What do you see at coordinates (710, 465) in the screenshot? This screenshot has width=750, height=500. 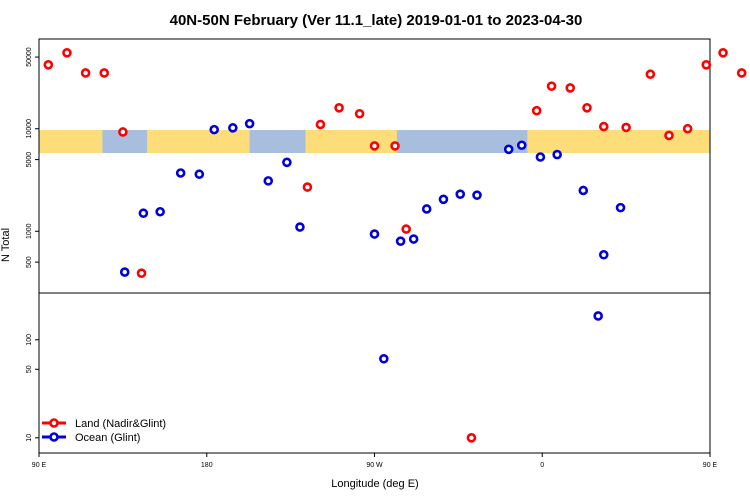 I see `x-tick-label-4: 90 E` at bounding box center [710, 465].